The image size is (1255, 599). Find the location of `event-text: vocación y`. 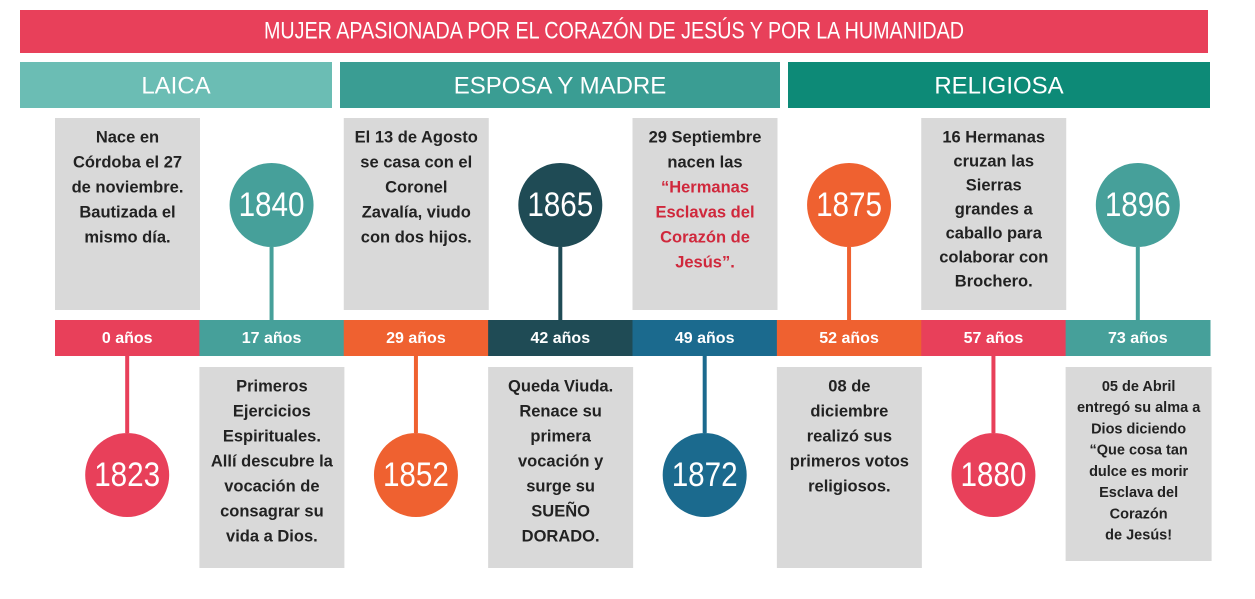

event-text: vocación y is located at coordinates (561, 461).